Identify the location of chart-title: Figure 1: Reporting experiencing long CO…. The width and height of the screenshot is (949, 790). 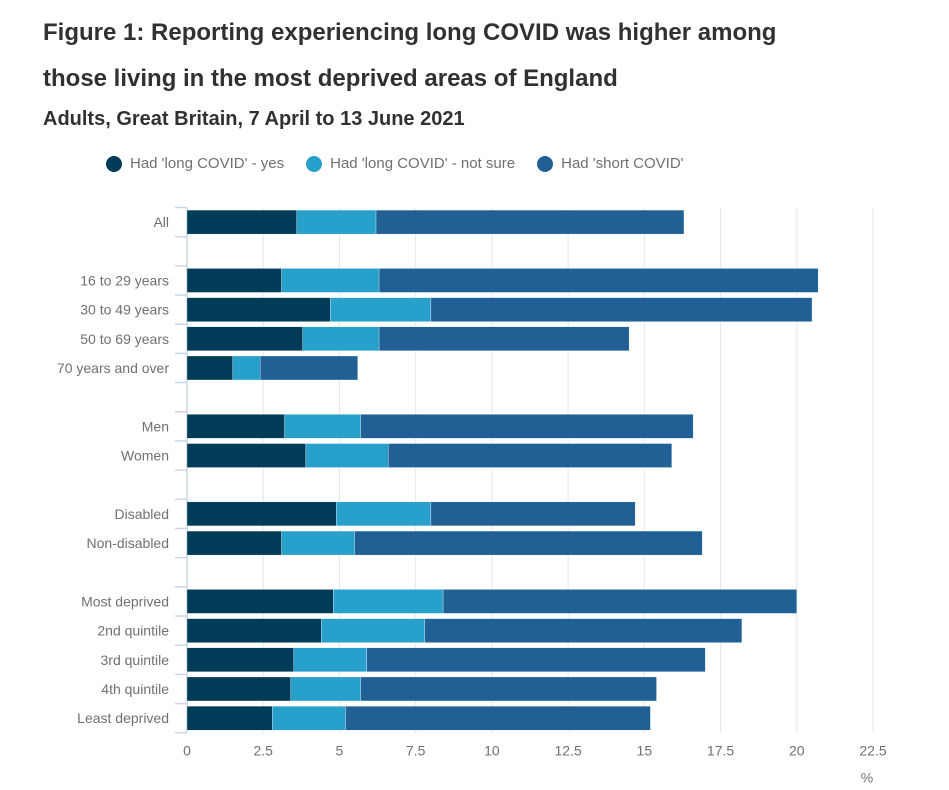
(410, 55).